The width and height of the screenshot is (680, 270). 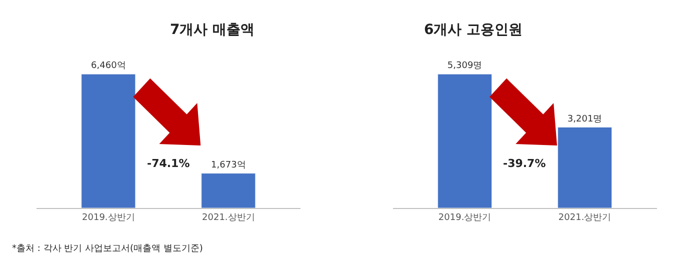 What do you see at coordinates (107, 249) in the screenshot?
I see `text: *출처 : 각사 반기 사업보고서(매출액 별도기준)` at bounding box center [107, 249].